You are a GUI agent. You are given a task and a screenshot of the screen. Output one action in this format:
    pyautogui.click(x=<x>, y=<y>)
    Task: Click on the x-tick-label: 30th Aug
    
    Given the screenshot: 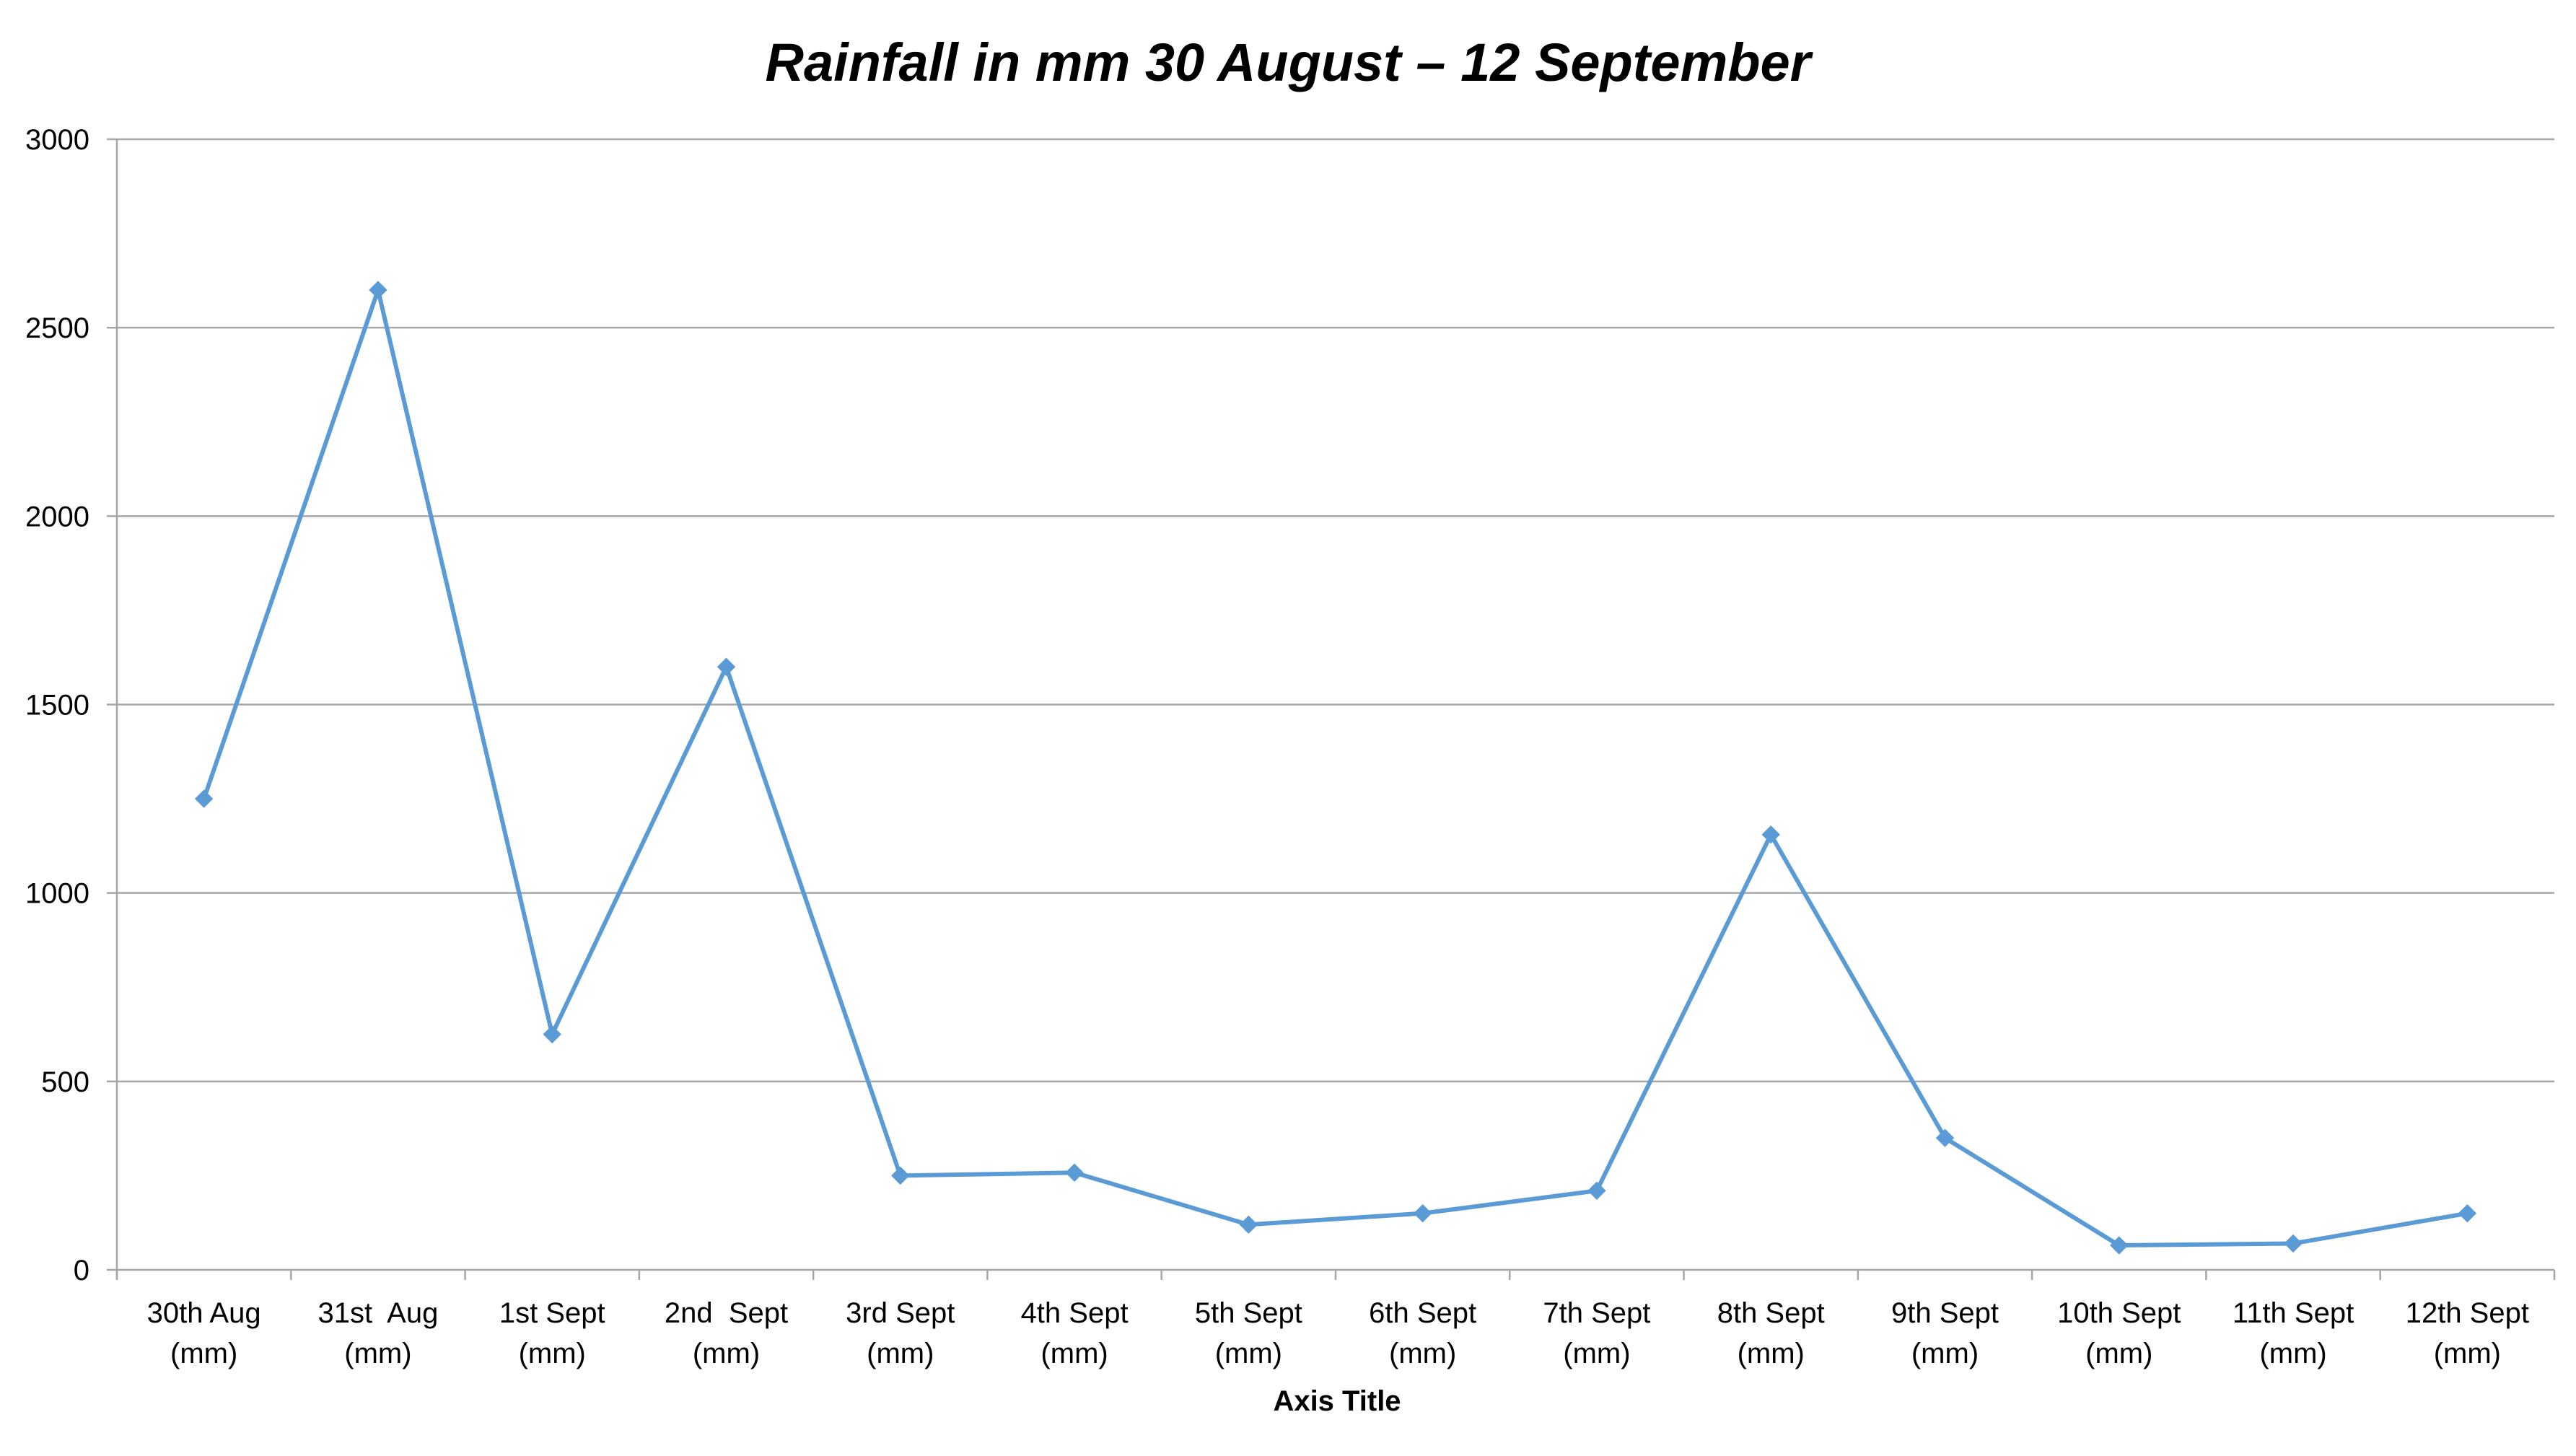 What is the action you would take?
    pyautogui.click(x=204, y=1313)
    